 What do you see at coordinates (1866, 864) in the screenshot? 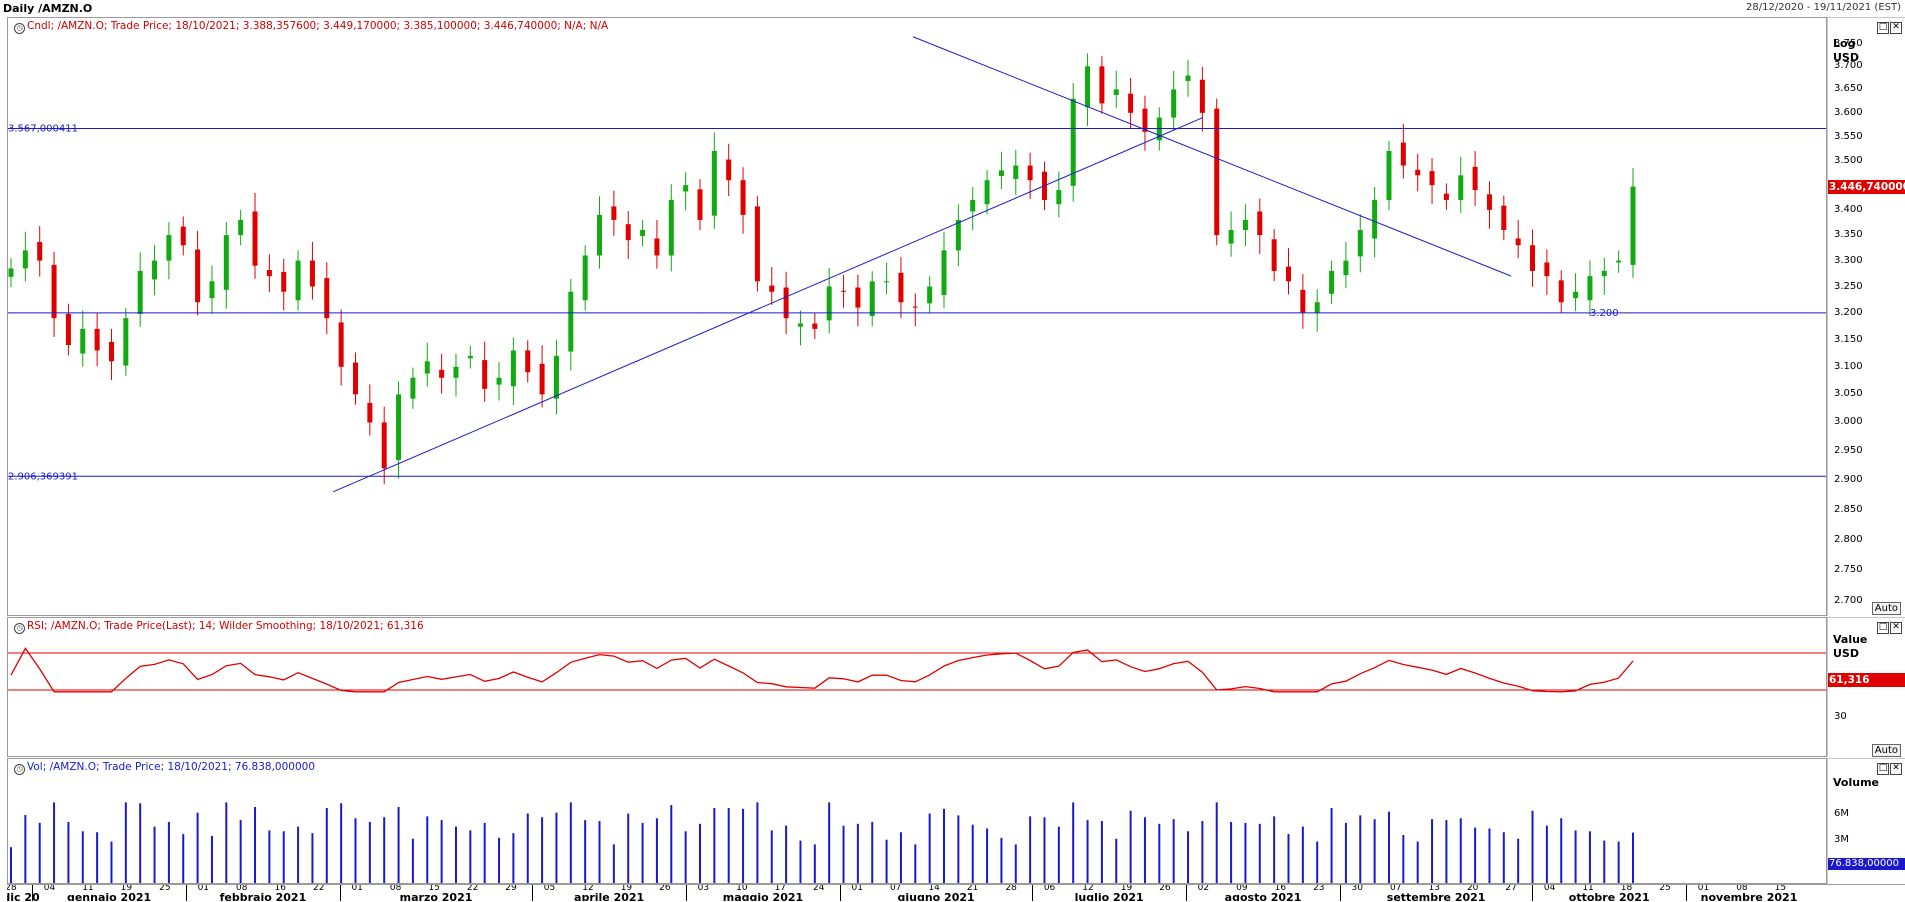
I see `volume-last-tag: 76.838,00000` at bounding box center [1866, 864].